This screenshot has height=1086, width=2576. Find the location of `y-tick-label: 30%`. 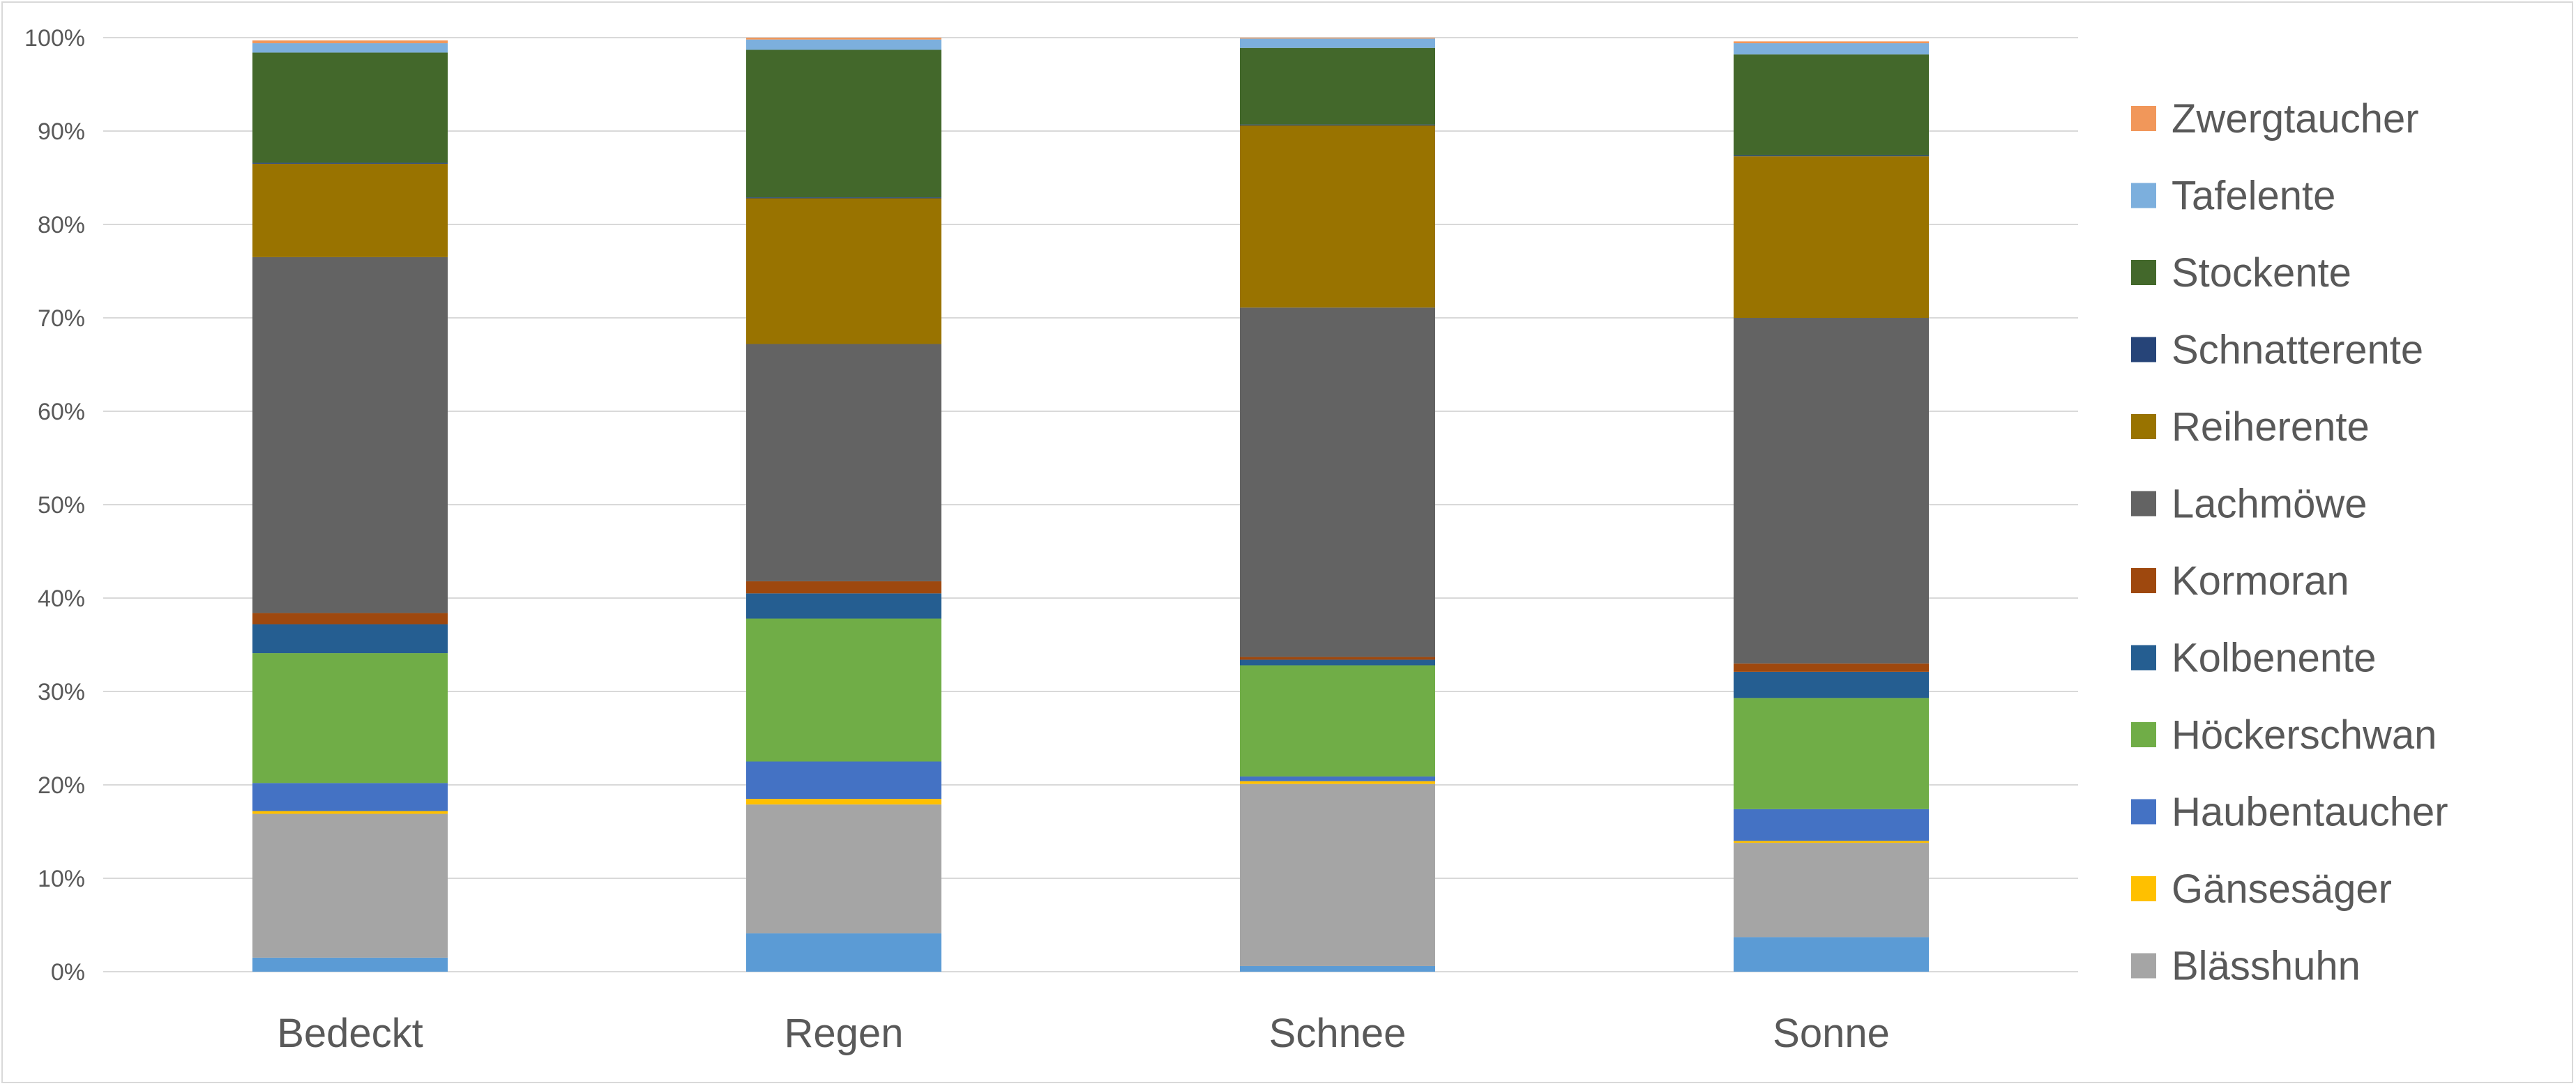

y-tick-label: 30% is located at coordinates (61, 692).